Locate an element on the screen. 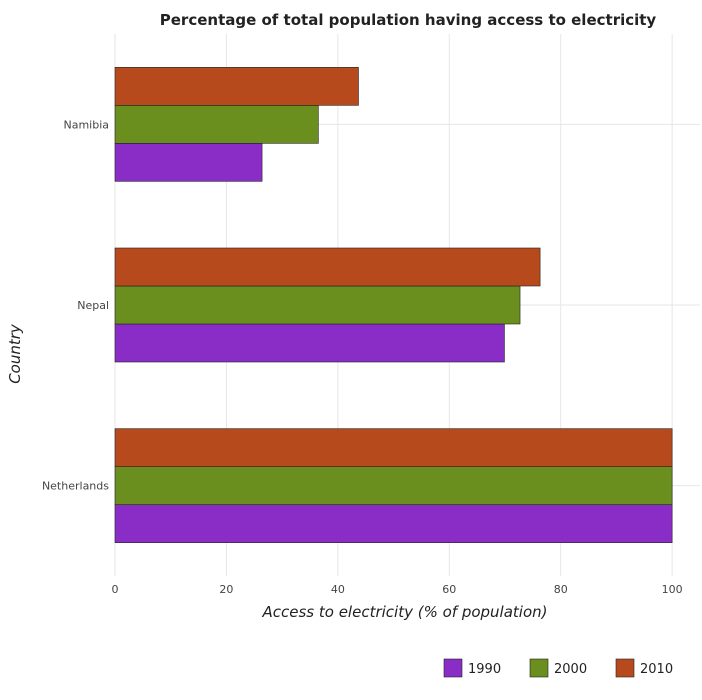  bar-namibia-2000 is located at coordinates (216, 124).